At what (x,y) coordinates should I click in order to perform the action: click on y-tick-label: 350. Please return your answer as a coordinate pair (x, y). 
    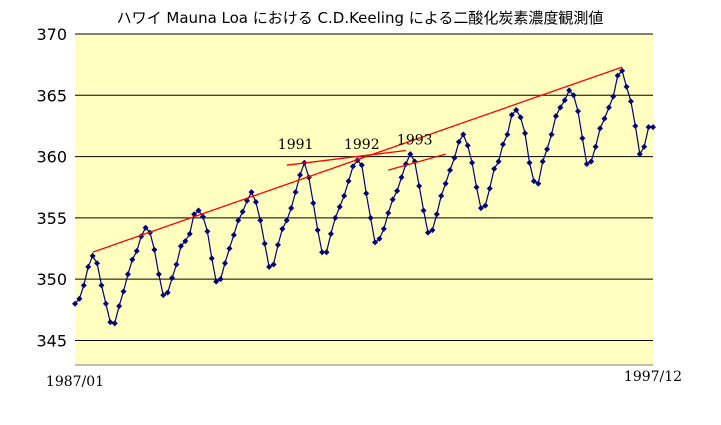
    Looking at the image, I should click on (51, 279).